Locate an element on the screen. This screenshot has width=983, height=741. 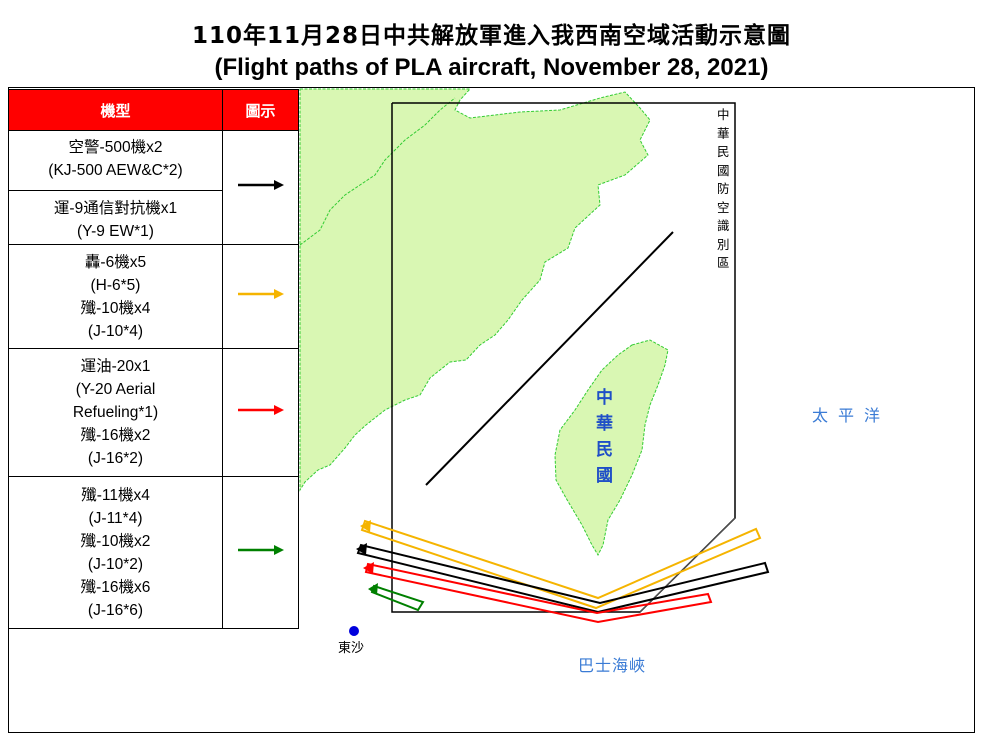
legend-row-yellow: 轟-6機x5 (H-6*5) 殲-10機x4 (J-10*4) is located at coordinates (153, 296).